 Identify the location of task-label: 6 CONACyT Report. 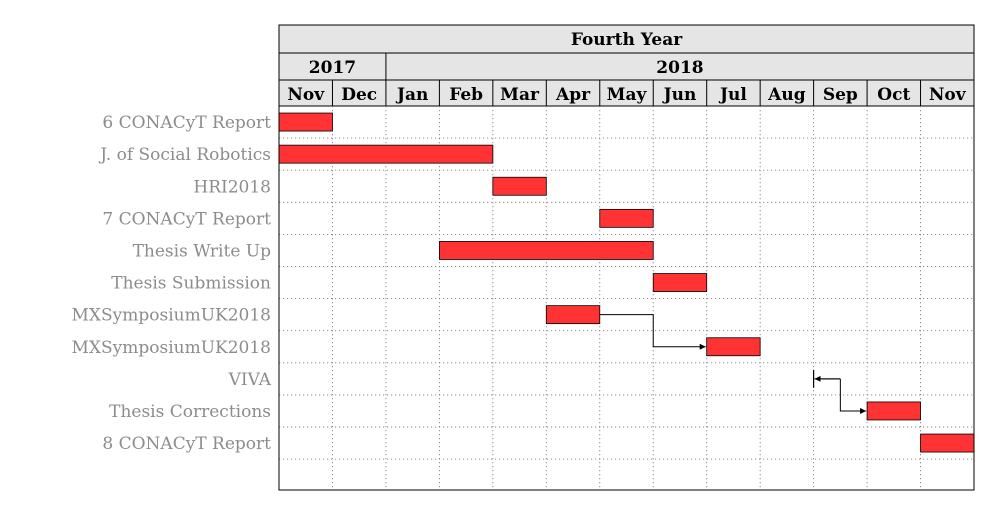
(186, 123).